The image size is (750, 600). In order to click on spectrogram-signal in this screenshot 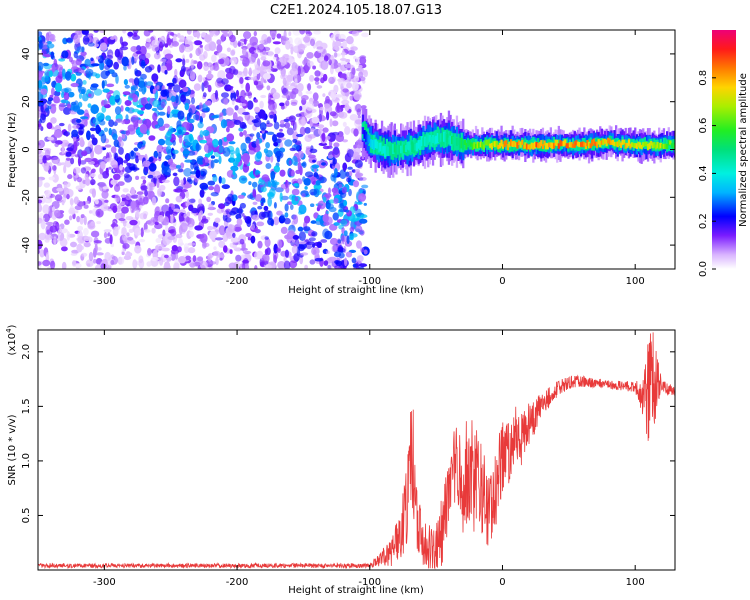, I will do `click(518, 142)`.